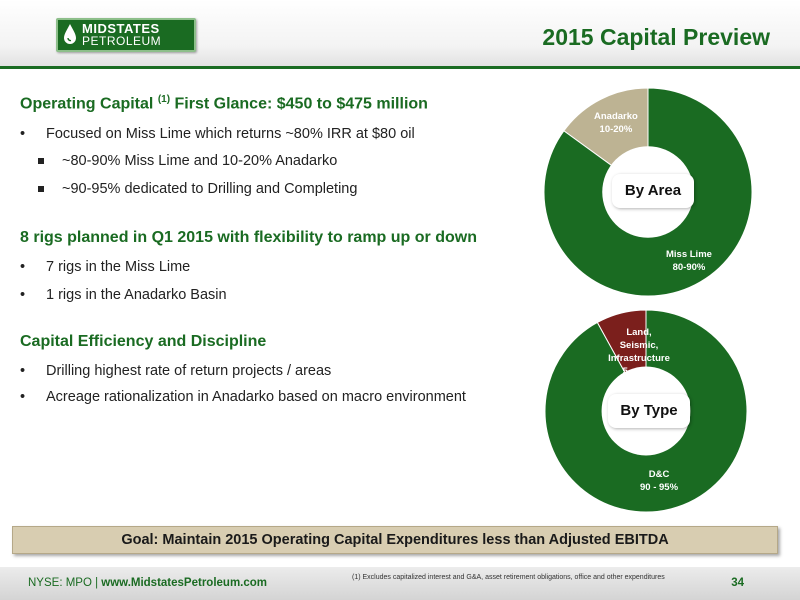  What do you see at coordinates (184, 583) in the screenshot?
I see `website-link: www.MidstatesPetroleum.com` at bounding box center [184, 583].